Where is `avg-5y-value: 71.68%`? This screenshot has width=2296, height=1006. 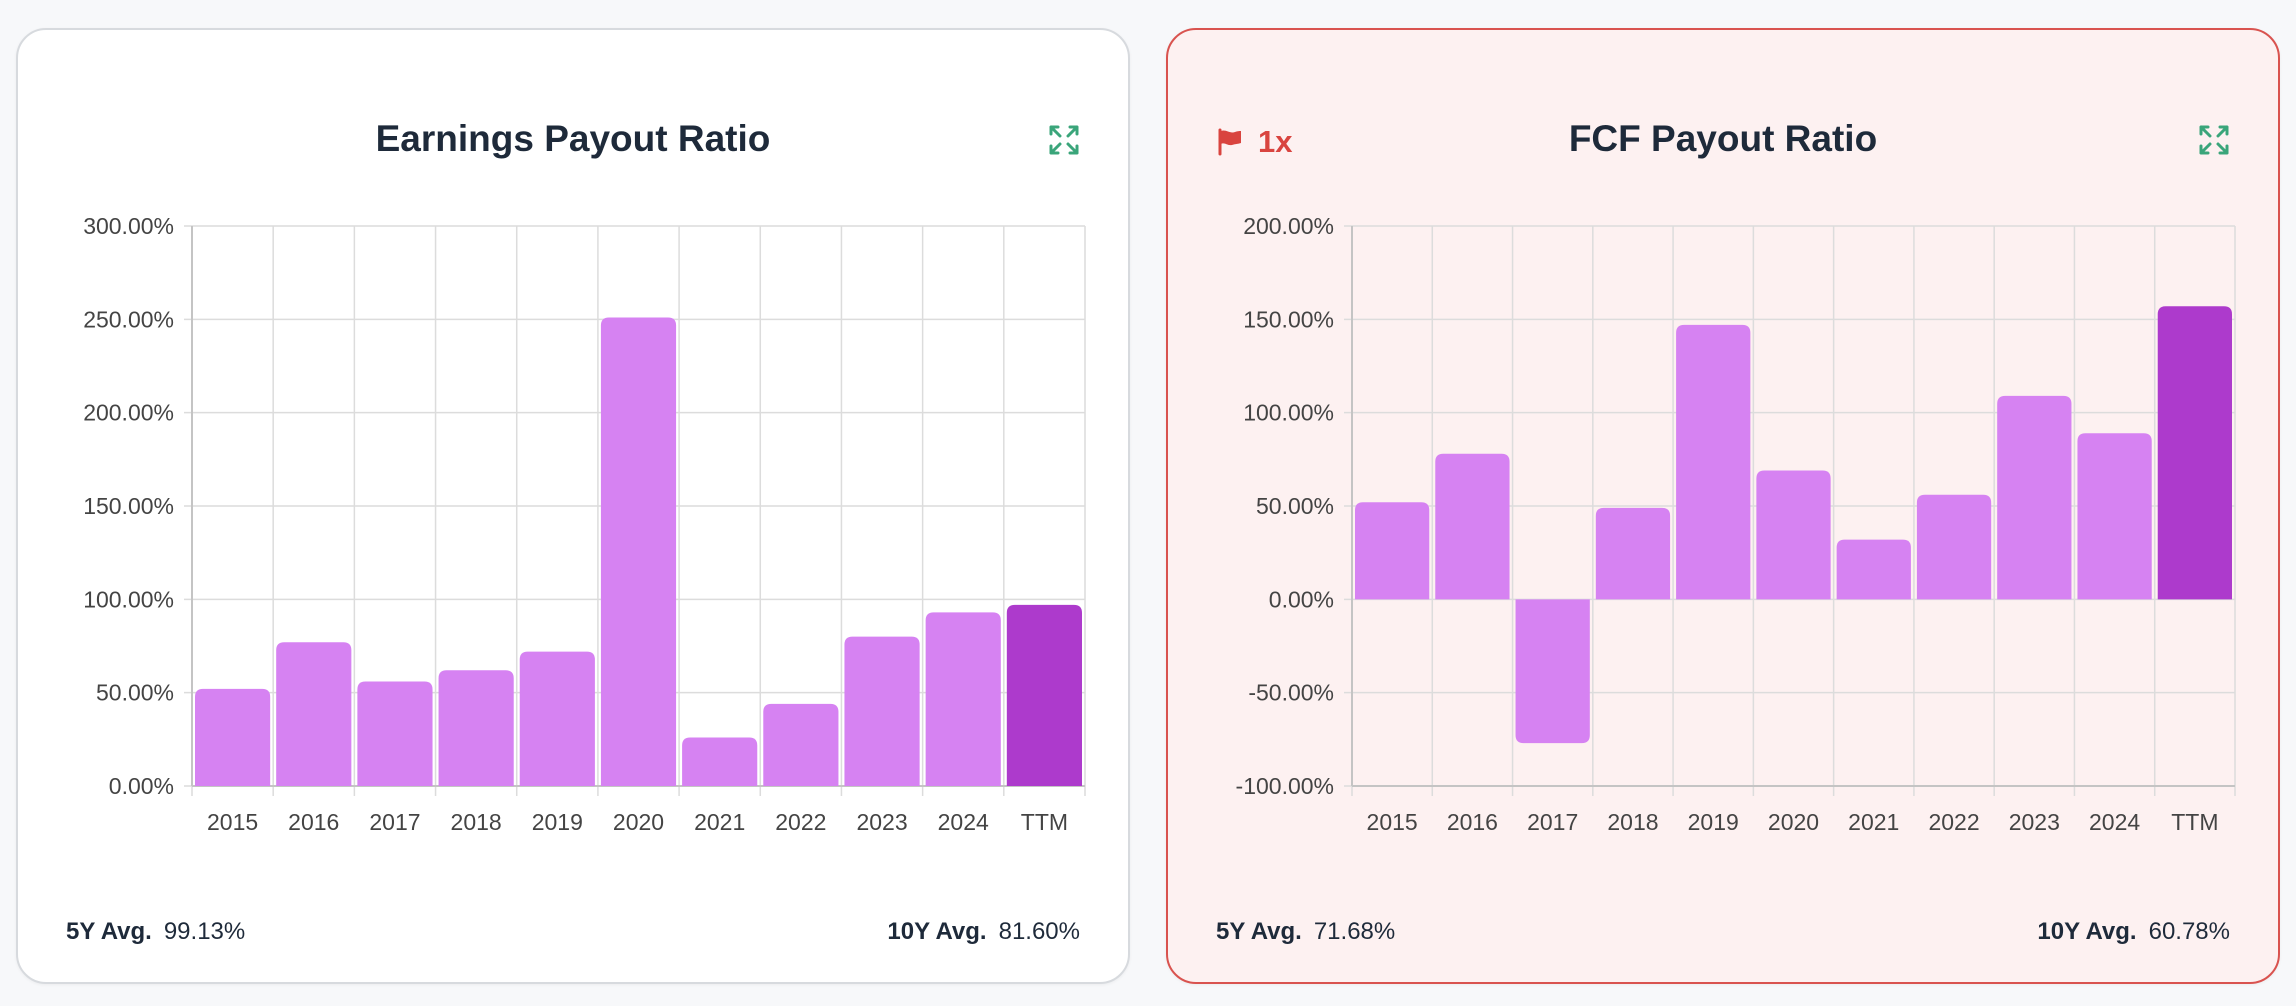
avg-5y-value: 71.68% is located at coordinates (1354, 931).